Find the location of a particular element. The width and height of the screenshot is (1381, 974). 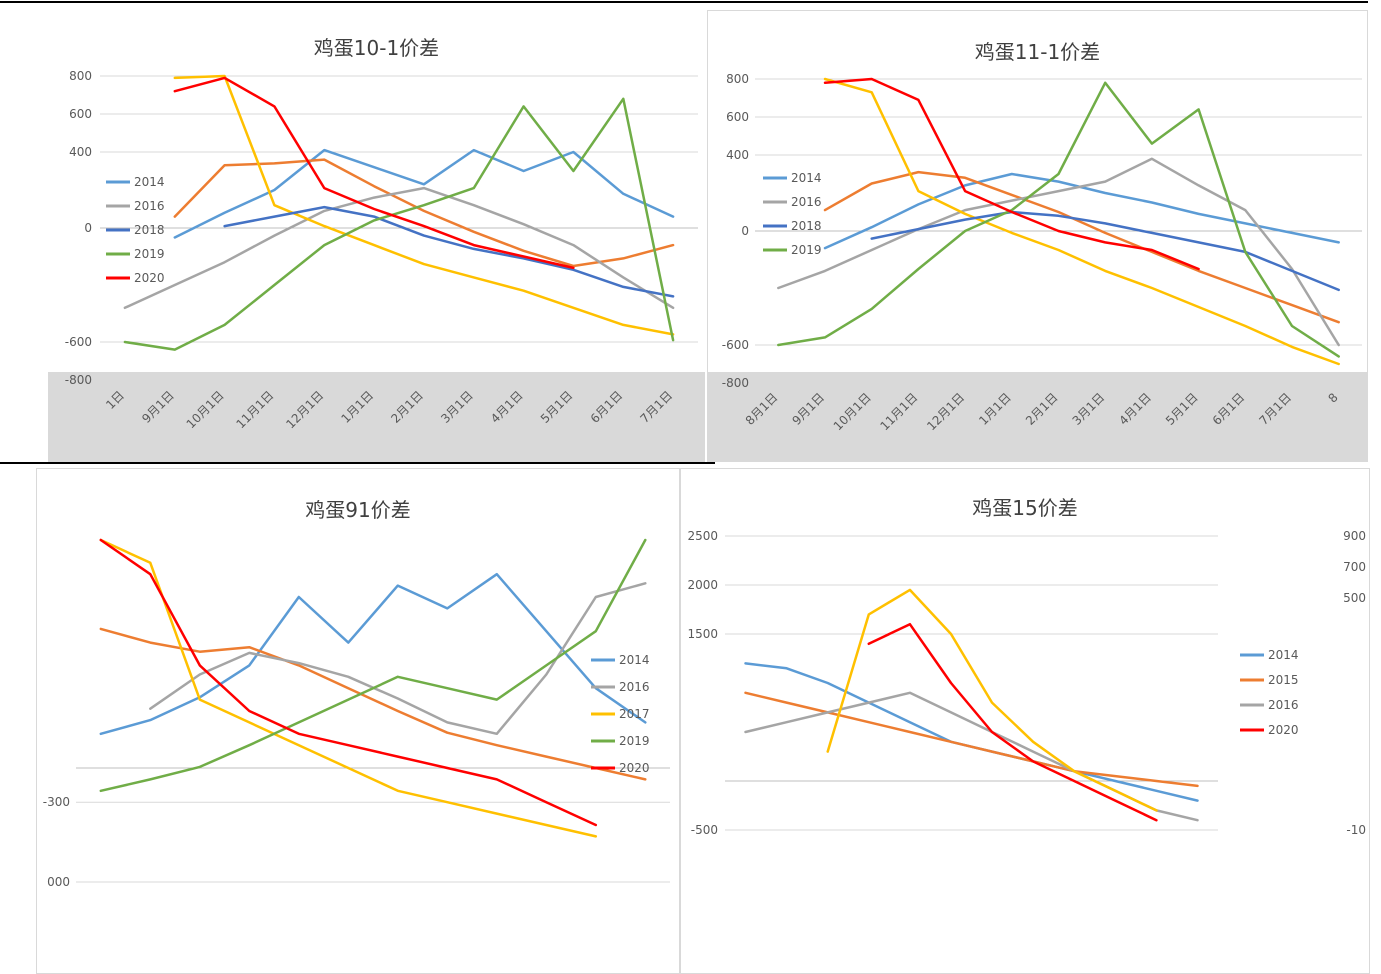

chart-egg-1-5-title: 鸡蛋15价差 is located at coordinates (1025, 508).